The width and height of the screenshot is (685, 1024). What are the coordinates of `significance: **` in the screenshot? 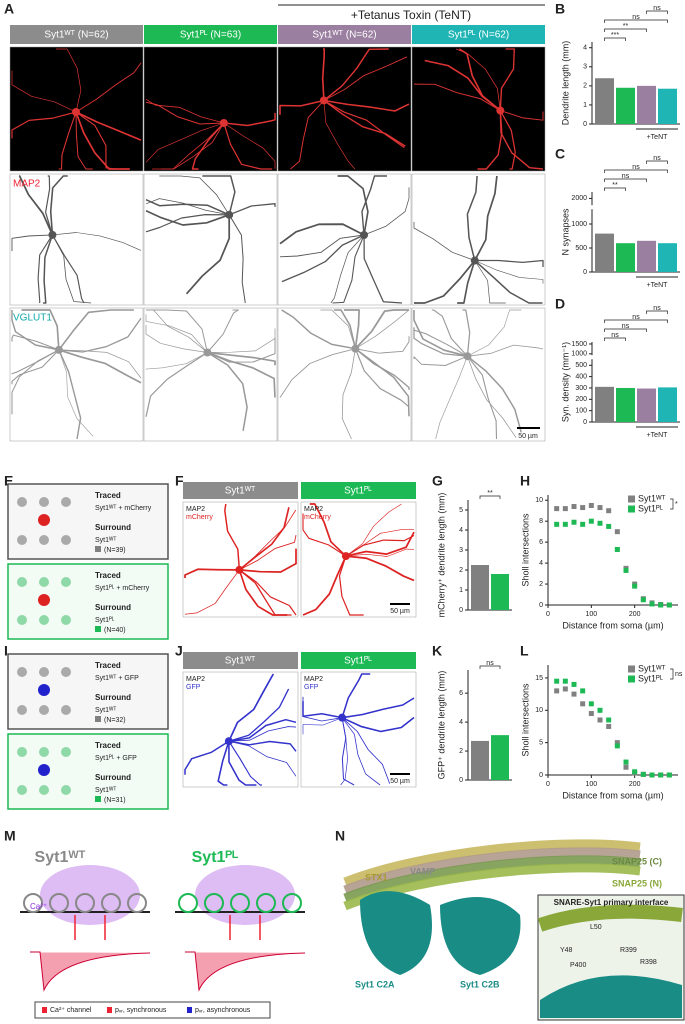 It's located at (490, 493).